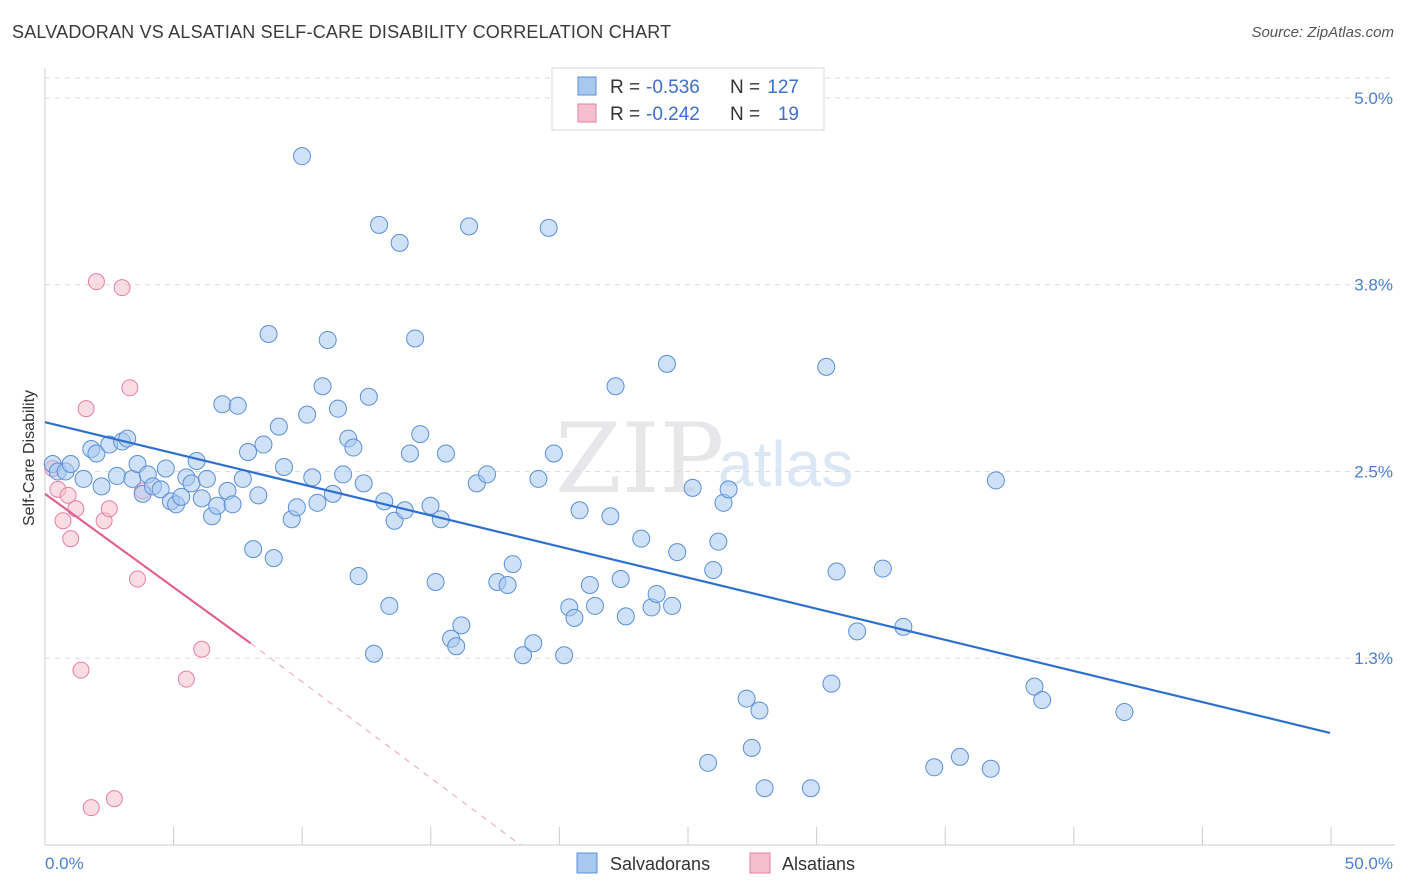  I want to click on legend-n-value-1: 127, so click(783, 87).